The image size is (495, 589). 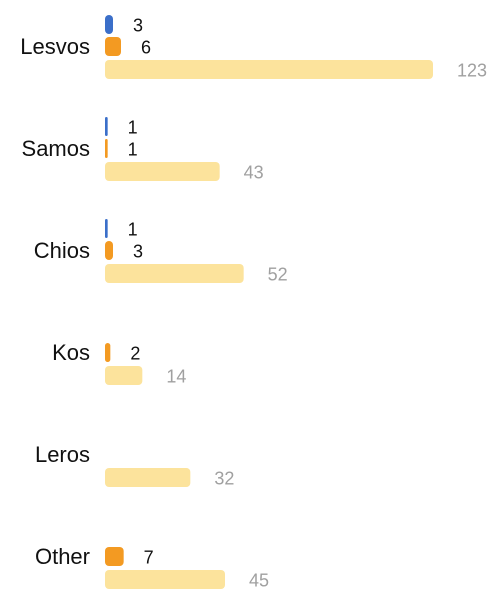 I want to click on category-label-other: Other, so click(x=62, y=556).